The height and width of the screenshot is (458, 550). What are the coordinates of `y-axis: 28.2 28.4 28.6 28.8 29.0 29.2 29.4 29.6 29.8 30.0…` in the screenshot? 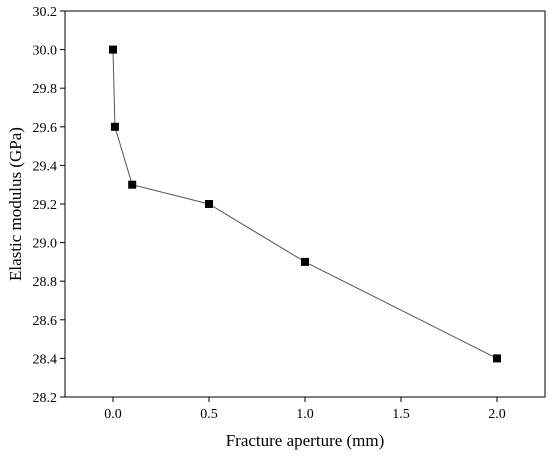 It's located at (49, 205).